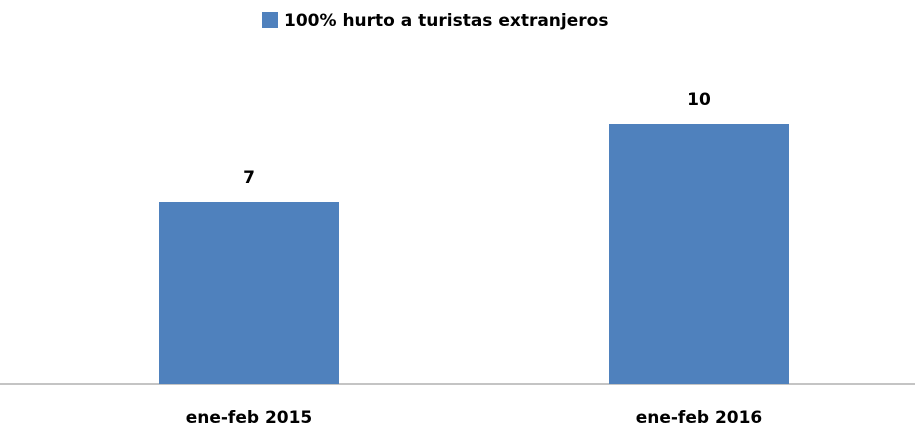  I want to click on legend-swatch, so click(270, 20).